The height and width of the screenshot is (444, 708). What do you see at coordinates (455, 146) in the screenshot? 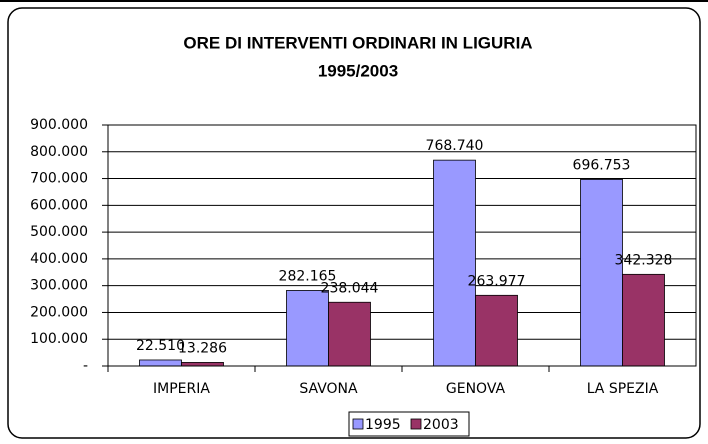
I see `data-label: 768.740` at bounding box center [455, 146].